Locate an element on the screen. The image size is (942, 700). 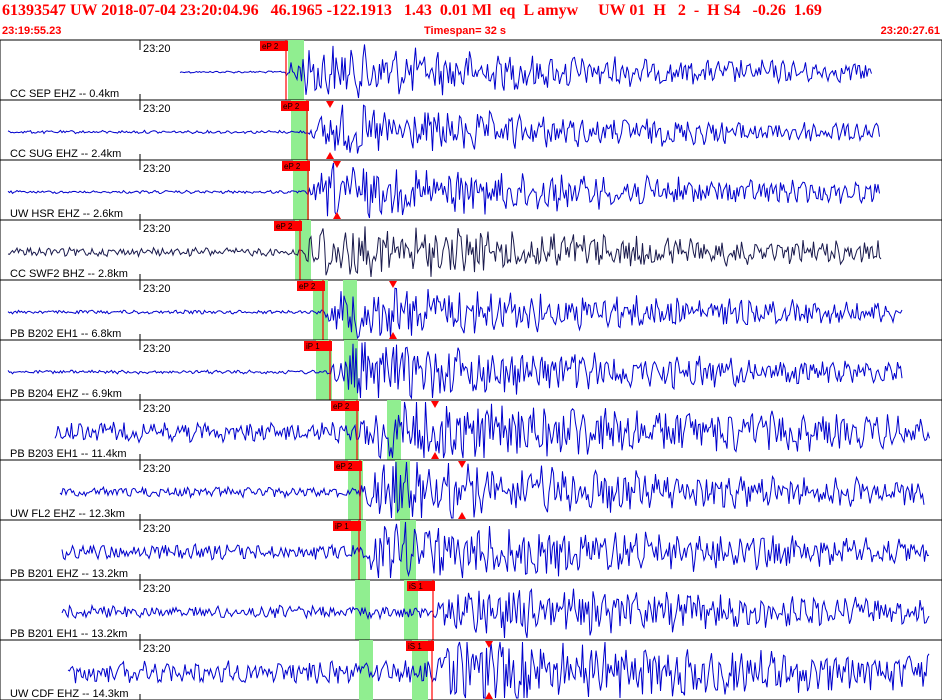
channel-label: PB B202 EH1 -- 6.8km is located at coordinates (65, 334).